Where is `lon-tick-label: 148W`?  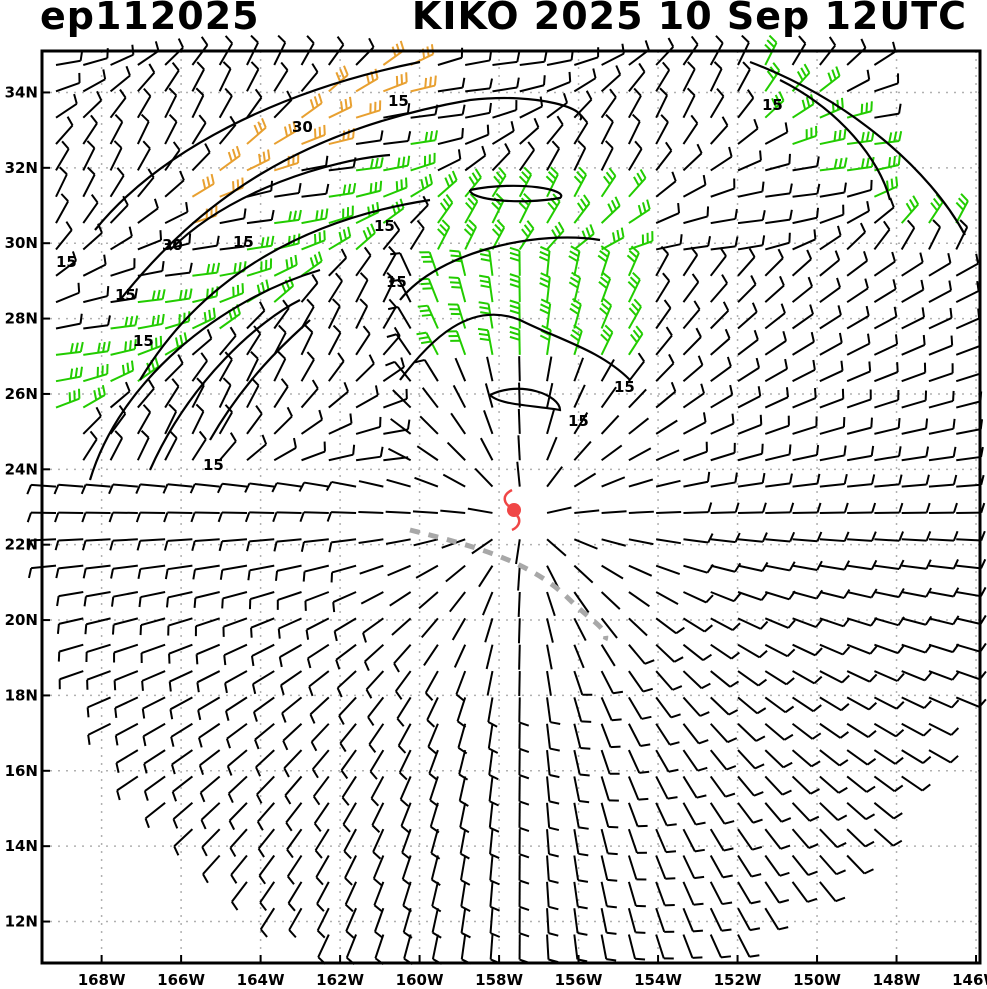
lon-tick-label: 148W is located at coordinates (897, 980).